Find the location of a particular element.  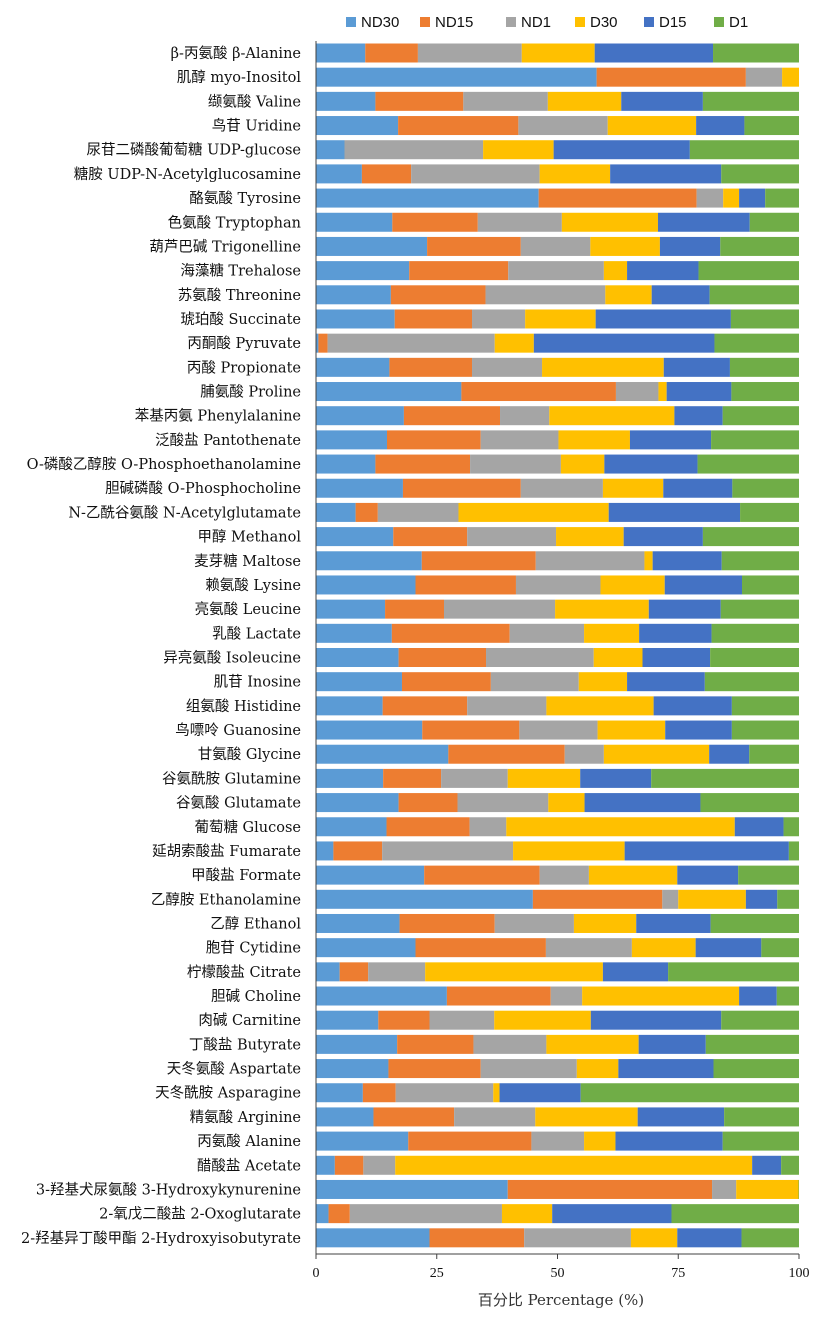

category-label: 琥珀酸 Succinate is located at coordinates (240, 319).